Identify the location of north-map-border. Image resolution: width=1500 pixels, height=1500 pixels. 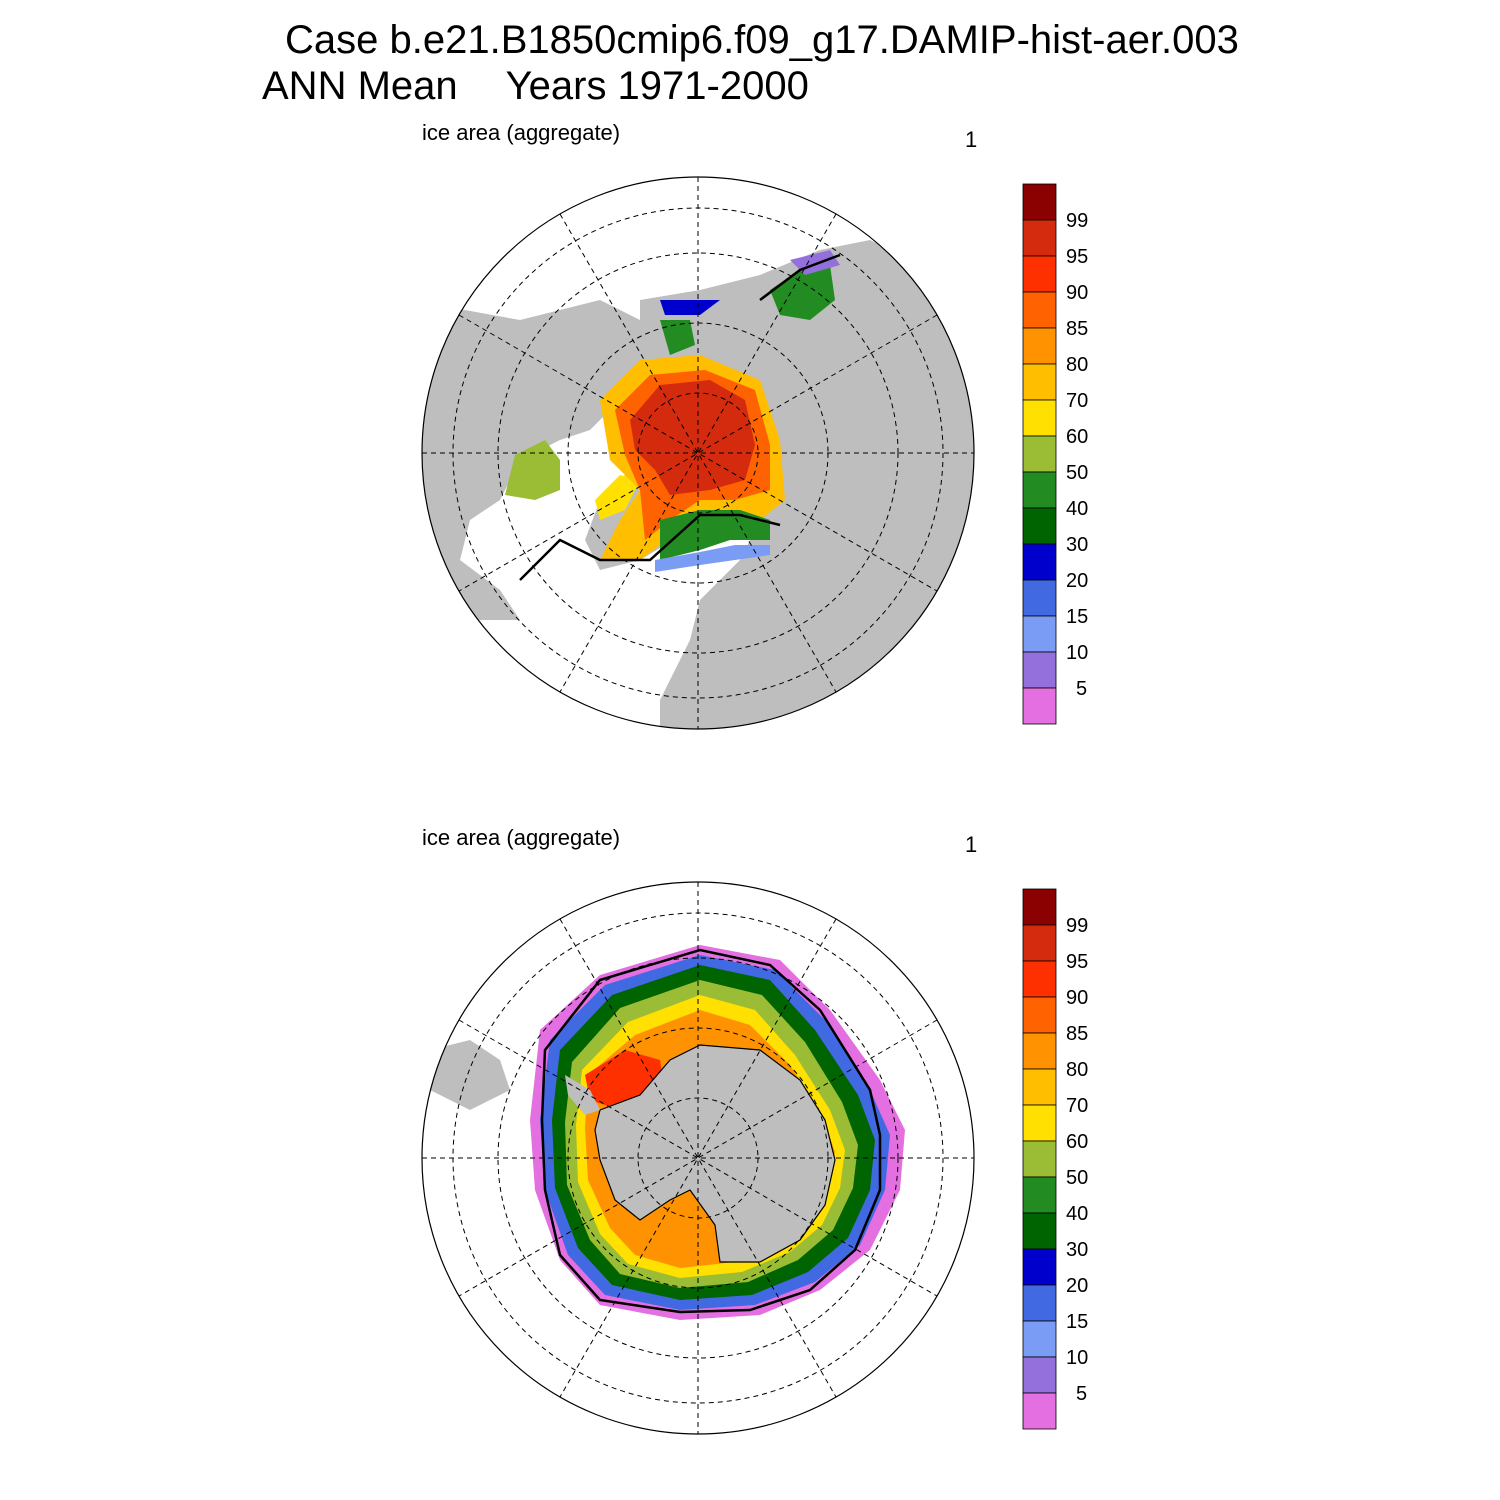
(698, 453).